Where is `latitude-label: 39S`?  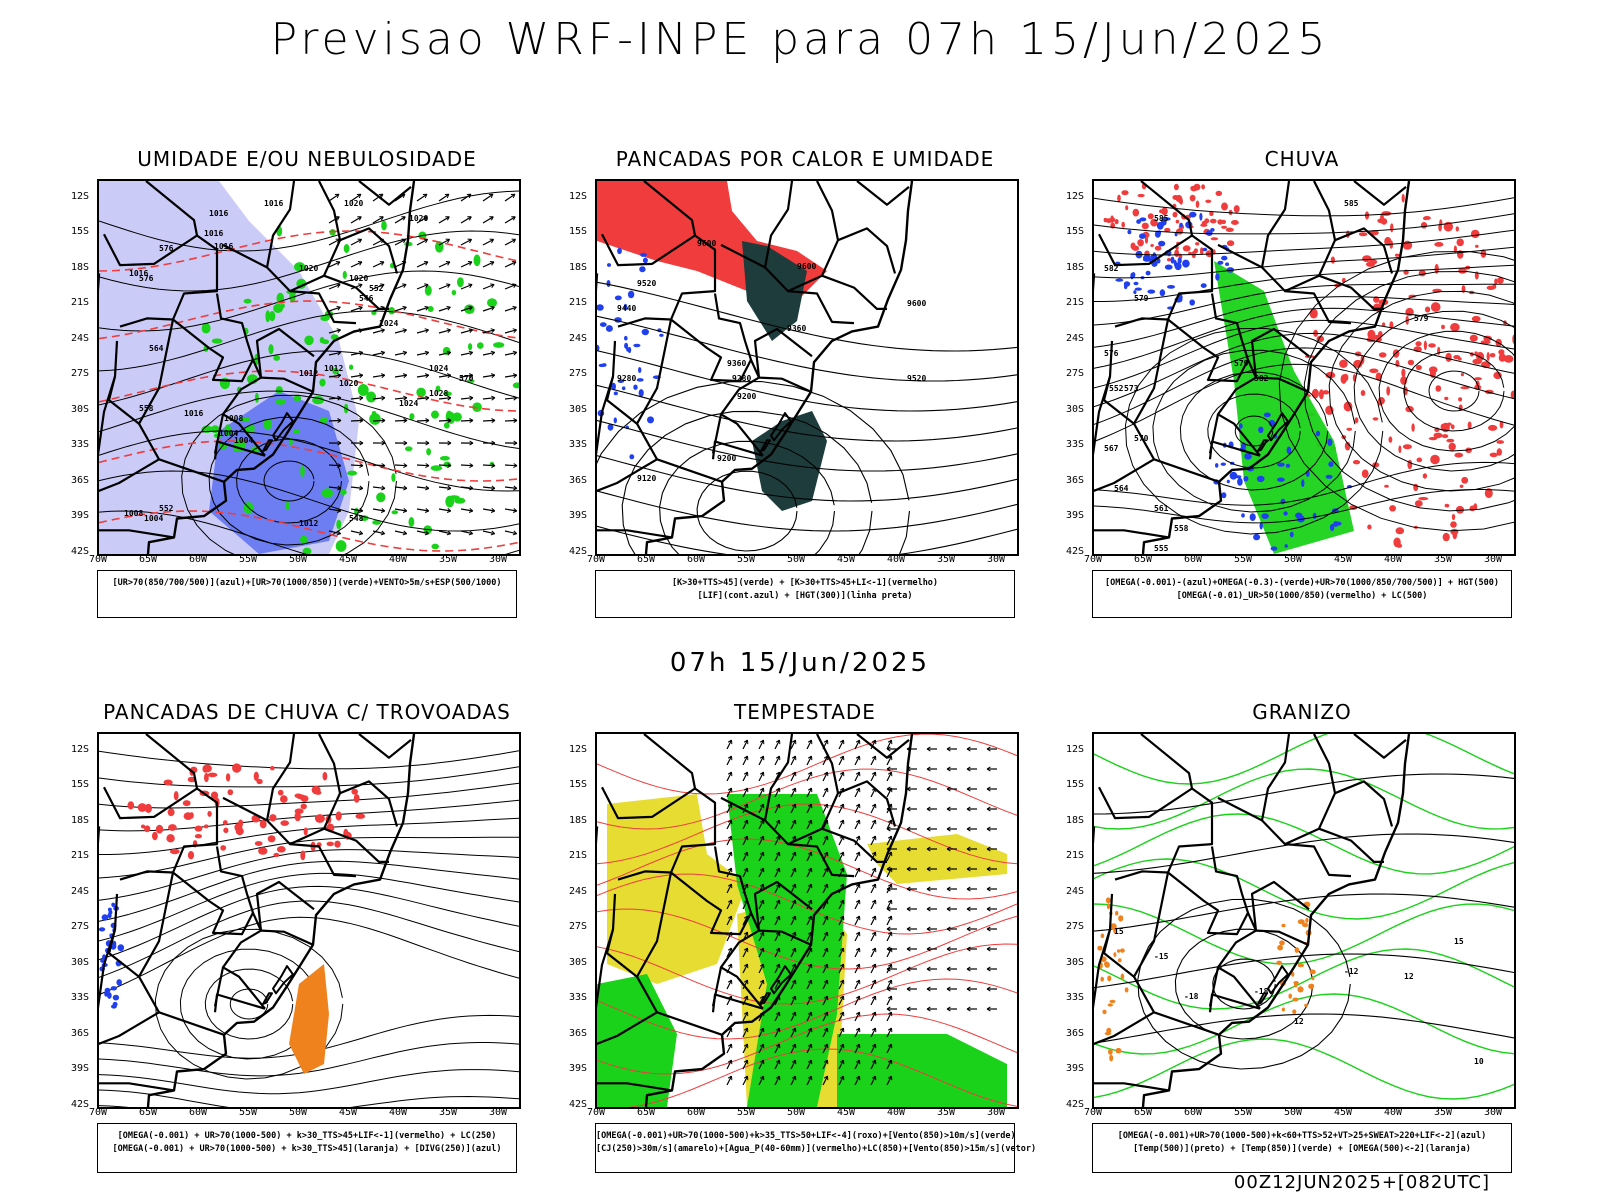 latitude-label: 39S is located at coordinates (578, 516).